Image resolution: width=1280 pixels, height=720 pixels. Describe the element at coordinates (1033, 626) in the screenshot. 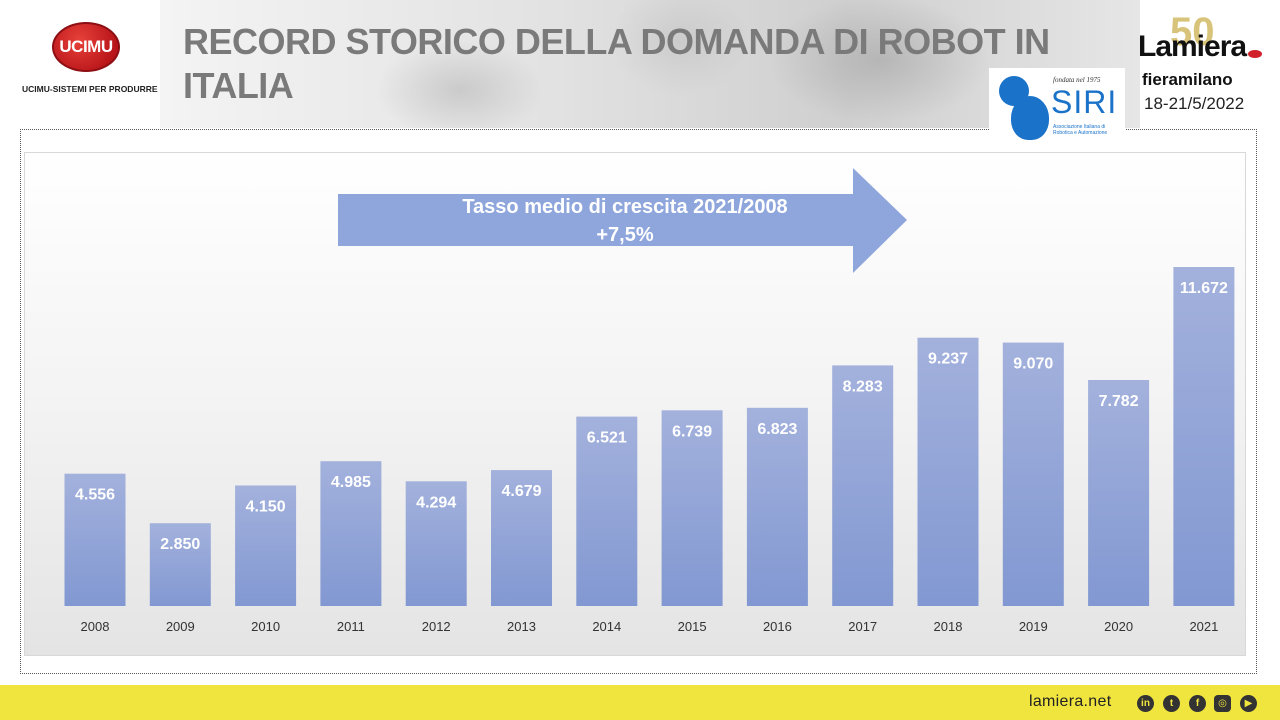

I see `x-tick-label-2019: 2019` at that location.